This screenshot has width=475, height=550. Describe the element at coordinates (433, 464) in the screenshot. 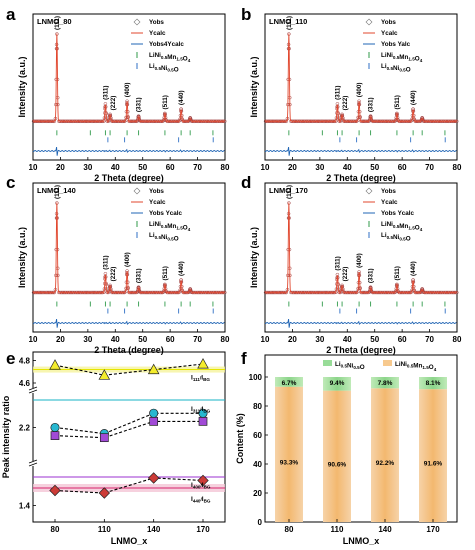

I see `bar-label-lnmo: 91.6%` at that location.